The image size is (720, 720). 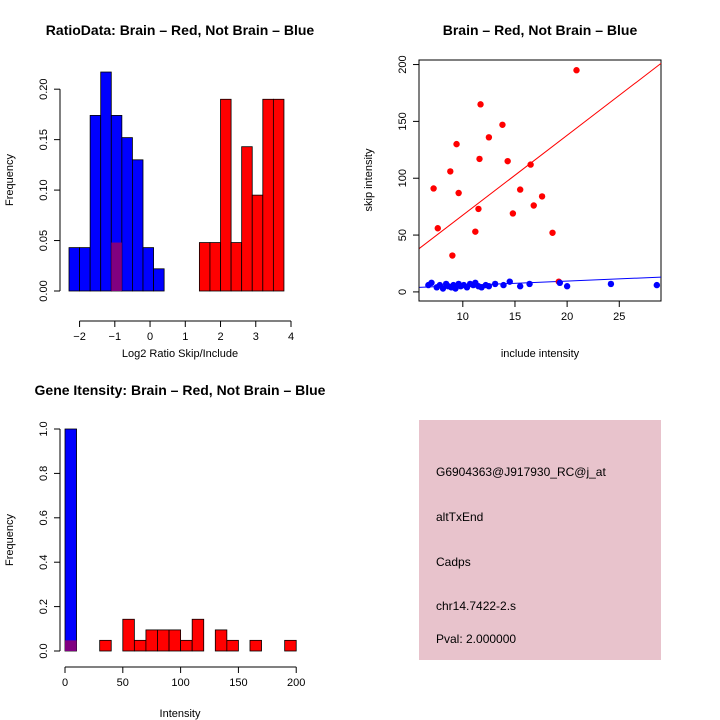 I want to click on ratio-y-tick-label: 0.15, so click(x=44, y=139).